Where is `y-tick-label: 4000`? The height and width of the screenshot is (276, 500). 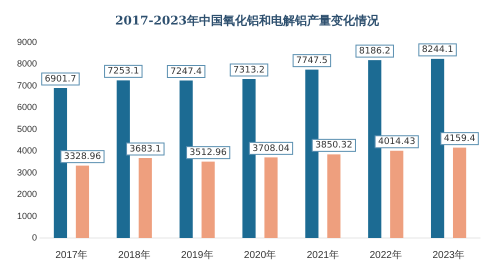
y-tick-label: 4000 is located at coordinates (27, 151).